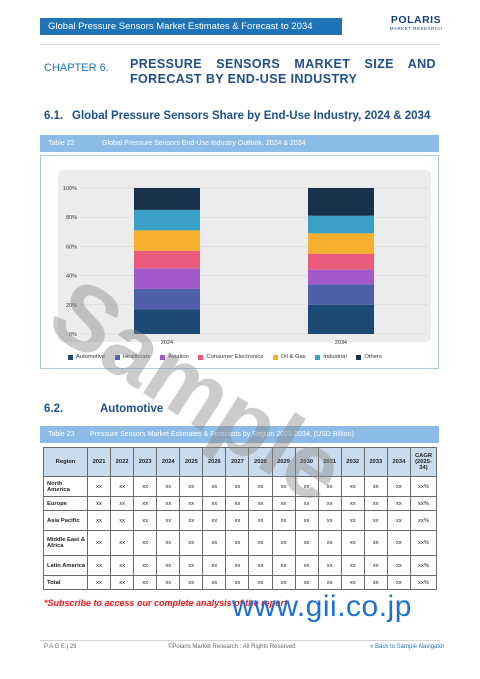 The height and width of the screenshot is (679, 480). Describe the element at coordinates (329, 462) in the screenshot. I see `column-header: 2031` at that location.